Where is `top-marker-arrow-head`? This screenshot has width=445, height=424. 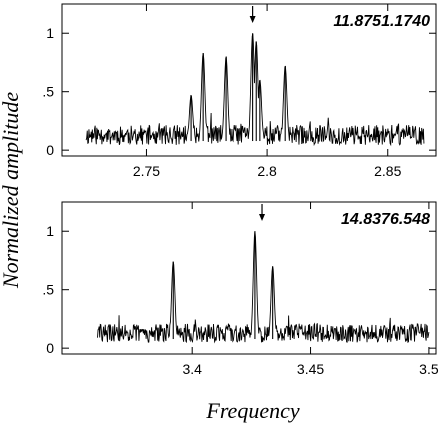
top-marker-arrow-head is located at coordinates (252, 19).